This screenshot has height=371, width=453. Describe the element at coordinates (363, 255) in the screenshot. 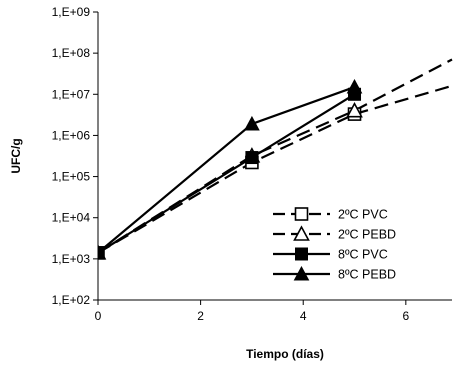

I see `legend-label-3: 8ºC PVC` at that location.